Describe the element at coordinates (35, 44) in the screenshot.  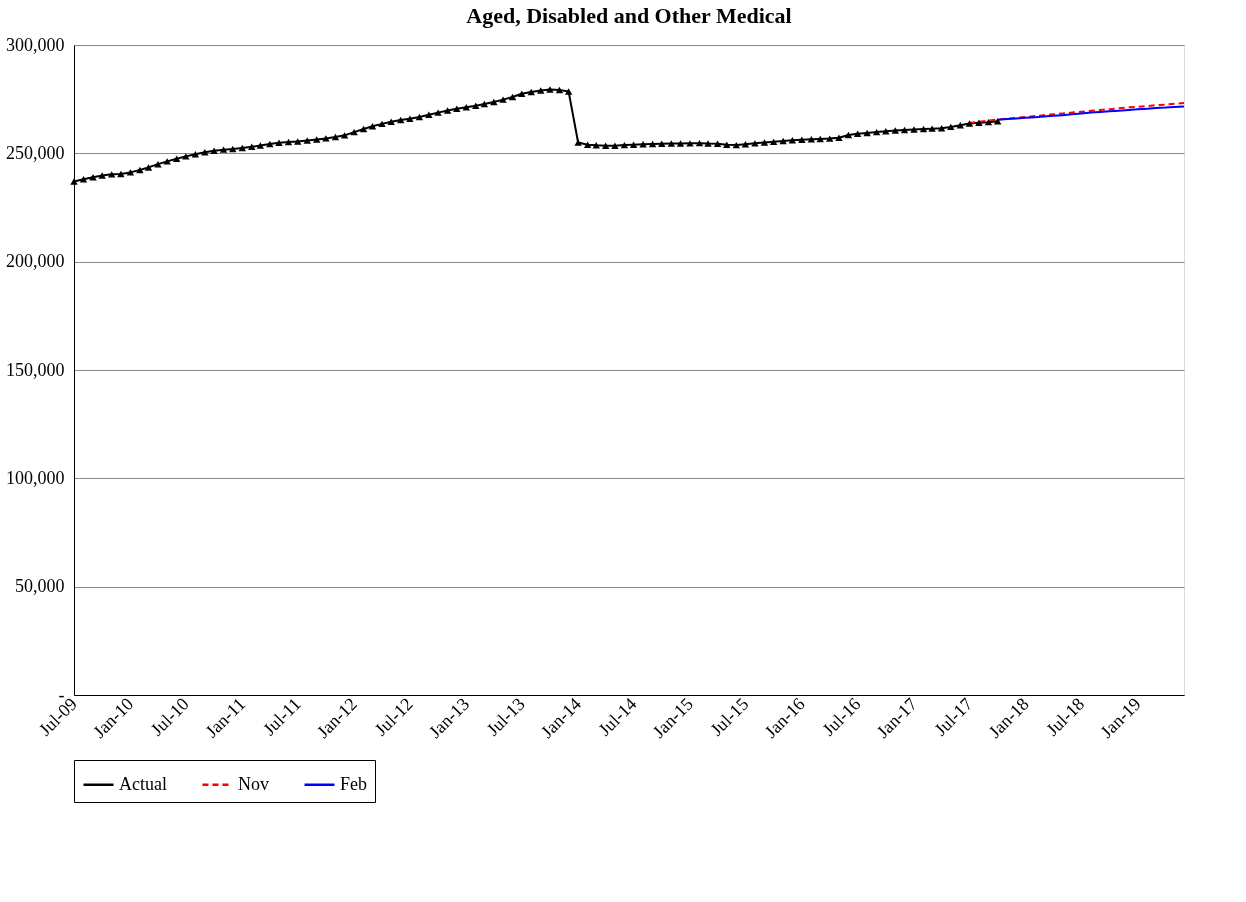
I see `y-tick-label: 300,000` at that location.